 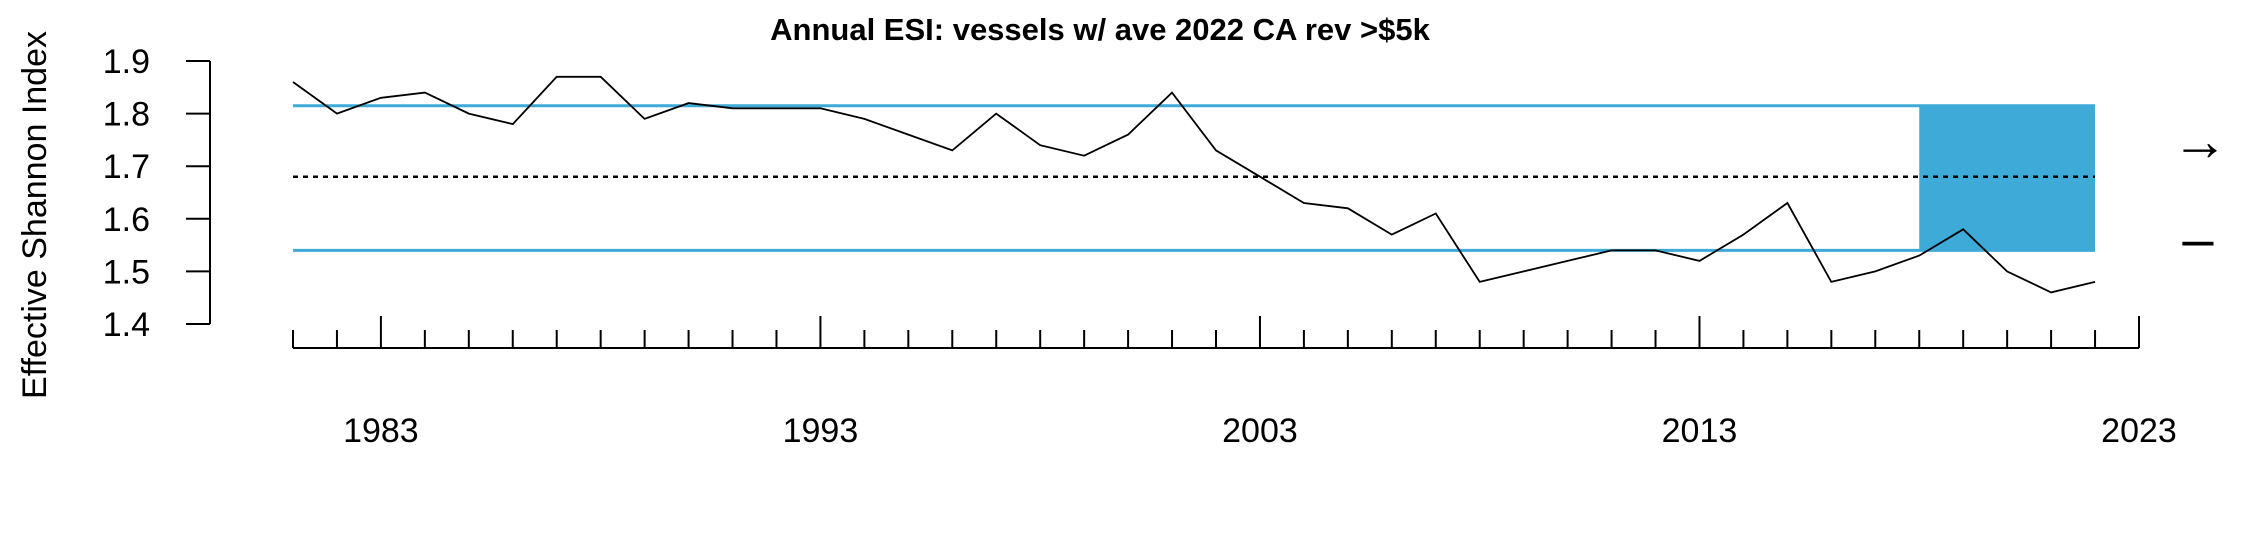 I want to click on y-tick-label: 1.4, so click(x=126, y=325).